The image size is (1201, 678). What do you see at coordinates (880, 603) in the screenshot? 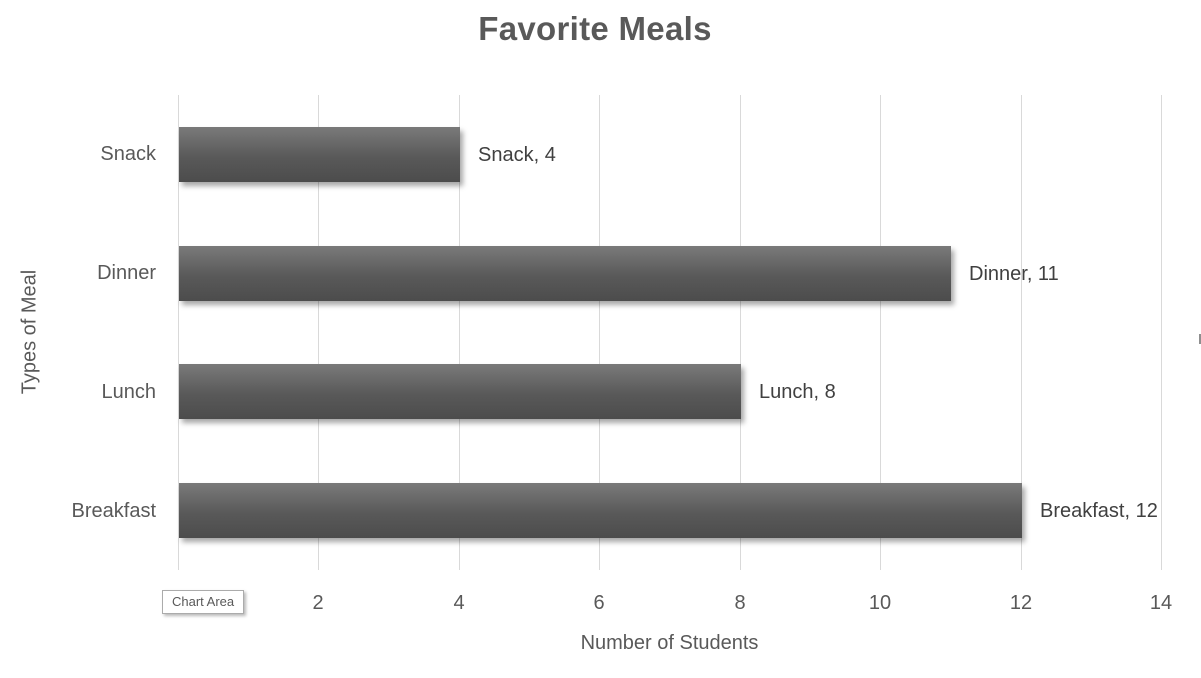
I see `x-tick-label-10: 10` at bounding box center [880, 603].